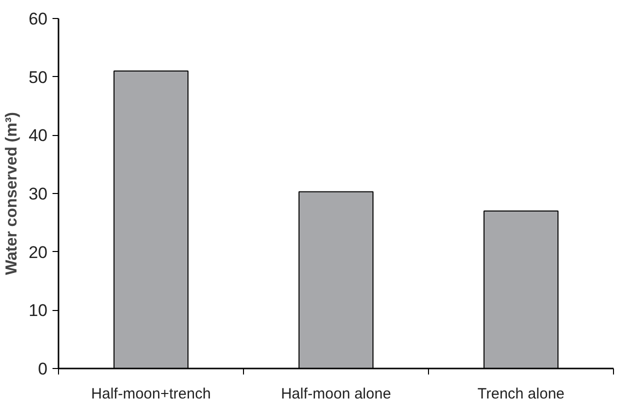 This screenshot has width=627, height=410. What do you see at coordinates (38, 136) in the screenshot?
I see `y-tick-label: 40` at bounding box center [38, 136].